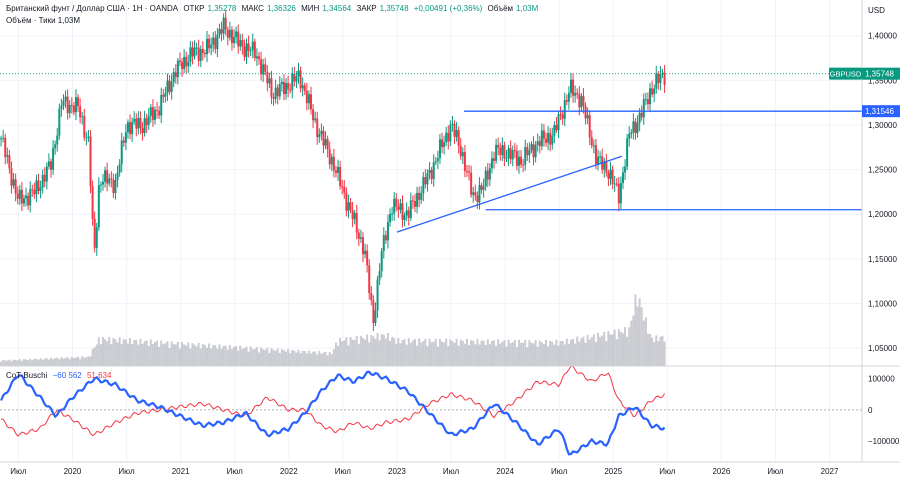  Describe the element at coordinates (613, 471) in the screenshot. I see `time-tick-label: 2025` at that location.